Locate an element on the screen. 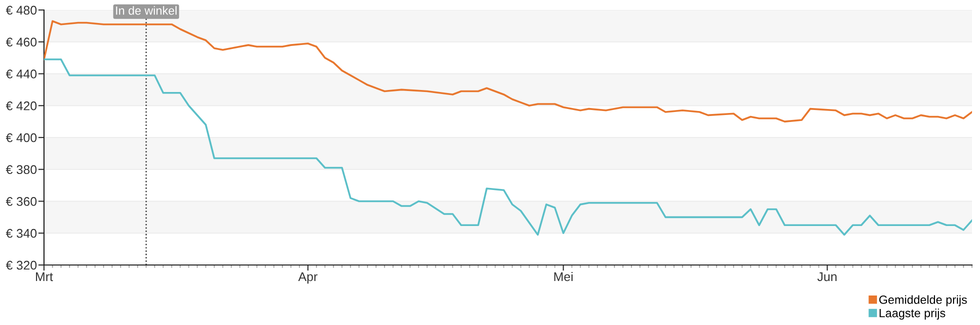 This screenshot has height=325, width=980. y-tick-label: € 440 is located at coordinates (21, 74).